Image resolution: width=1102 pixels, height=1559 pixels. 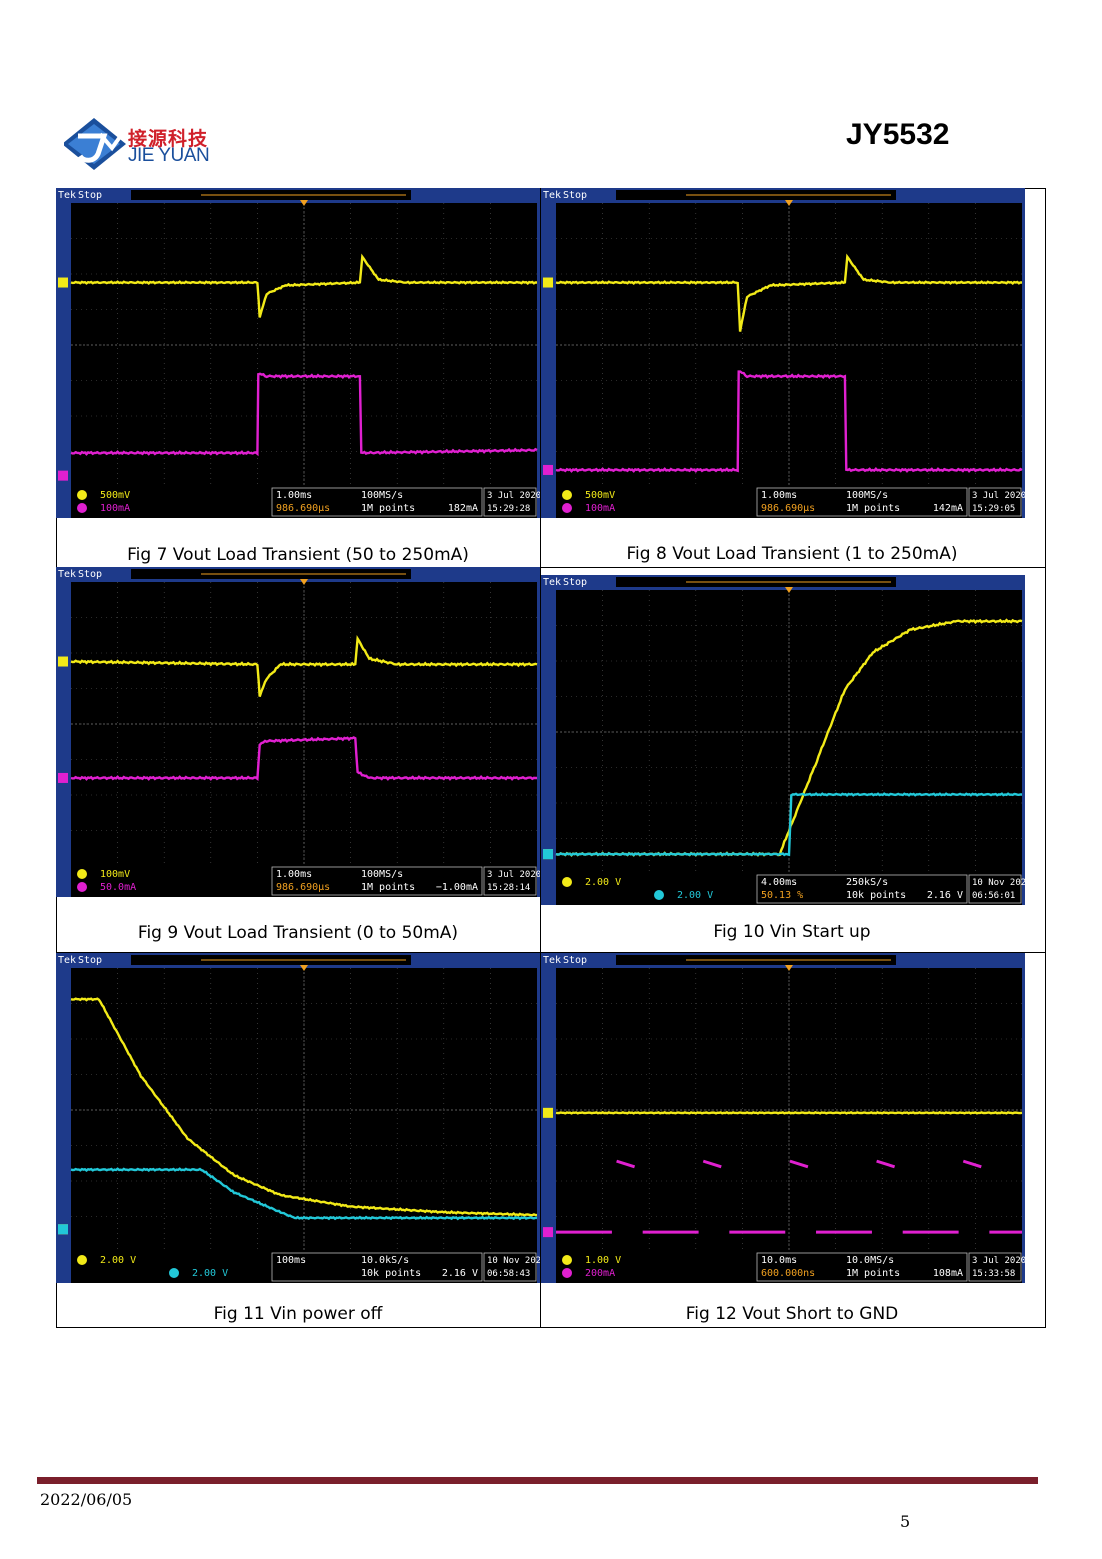 What do you see at coordinates (603, 1260) in the screenshot?
I see `ch-a-scale: 1.00 V` at bounding box center [603, 1260].